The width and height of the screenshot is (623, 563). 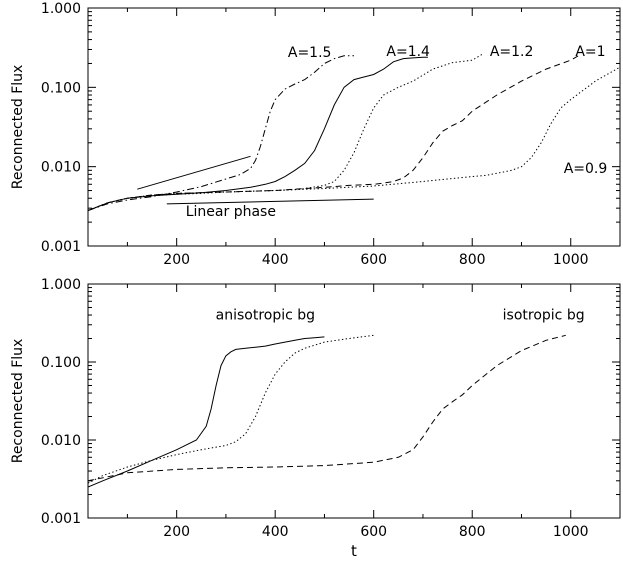 I want to click on annotation-label: A=1.2, so click(x=512, y=52).